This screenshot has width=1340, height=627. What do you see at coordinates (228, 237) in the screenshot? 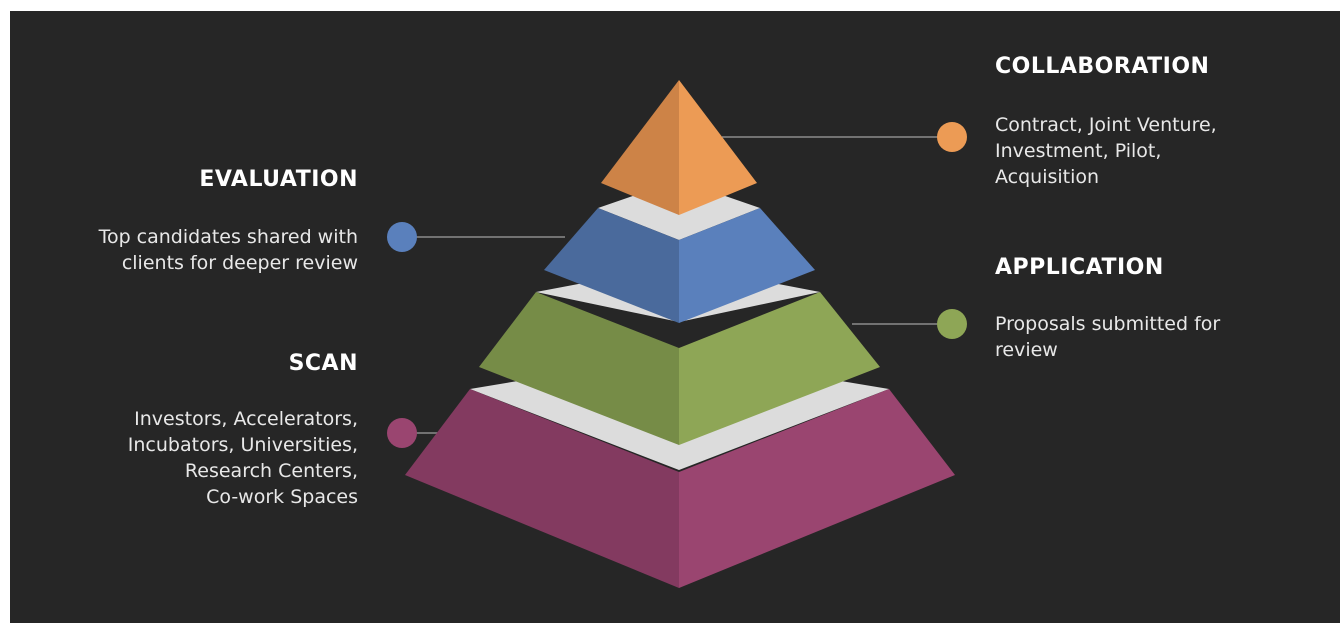
I see `description-line: Top candidates shared with` at bounding box center [228, 237].